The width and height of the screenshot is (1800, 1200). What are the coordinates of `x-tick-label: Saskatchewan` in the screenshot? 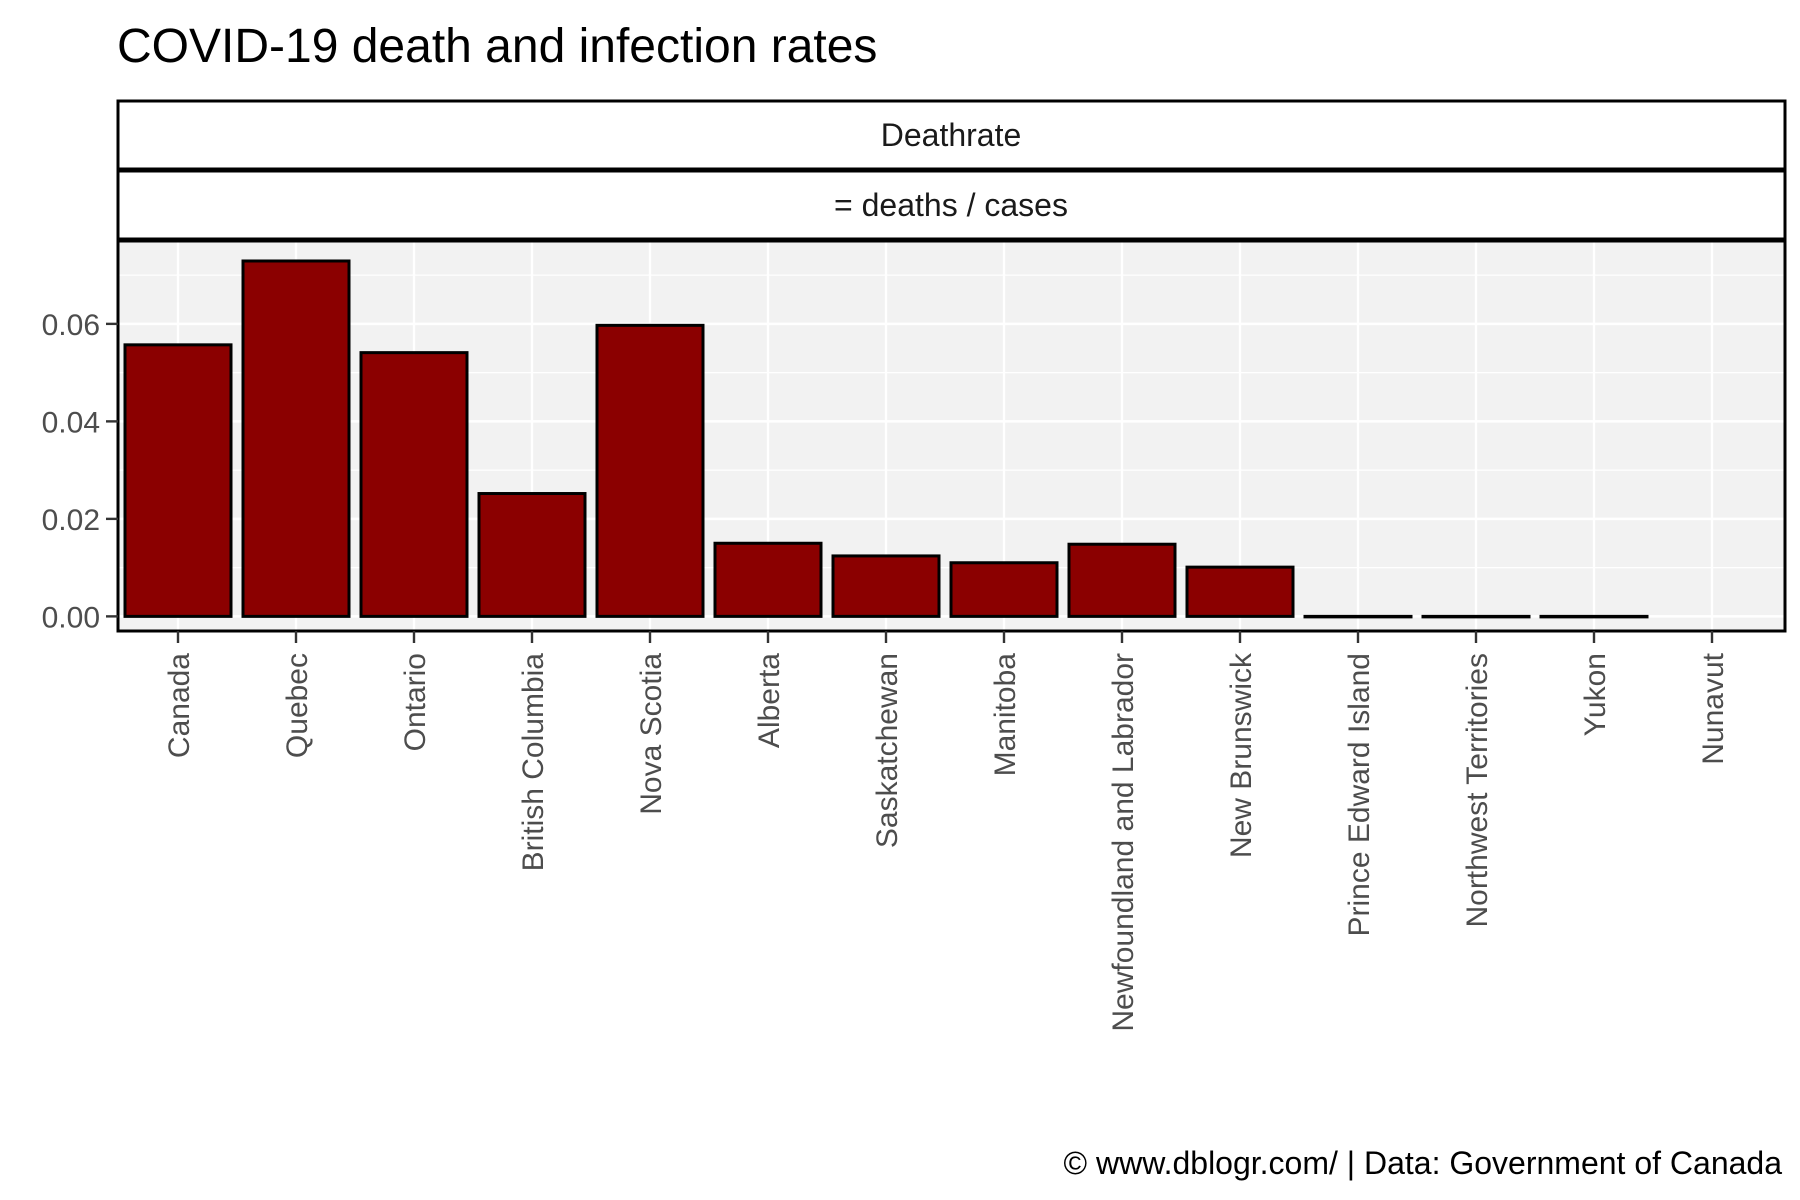 It's located at (887, 750).